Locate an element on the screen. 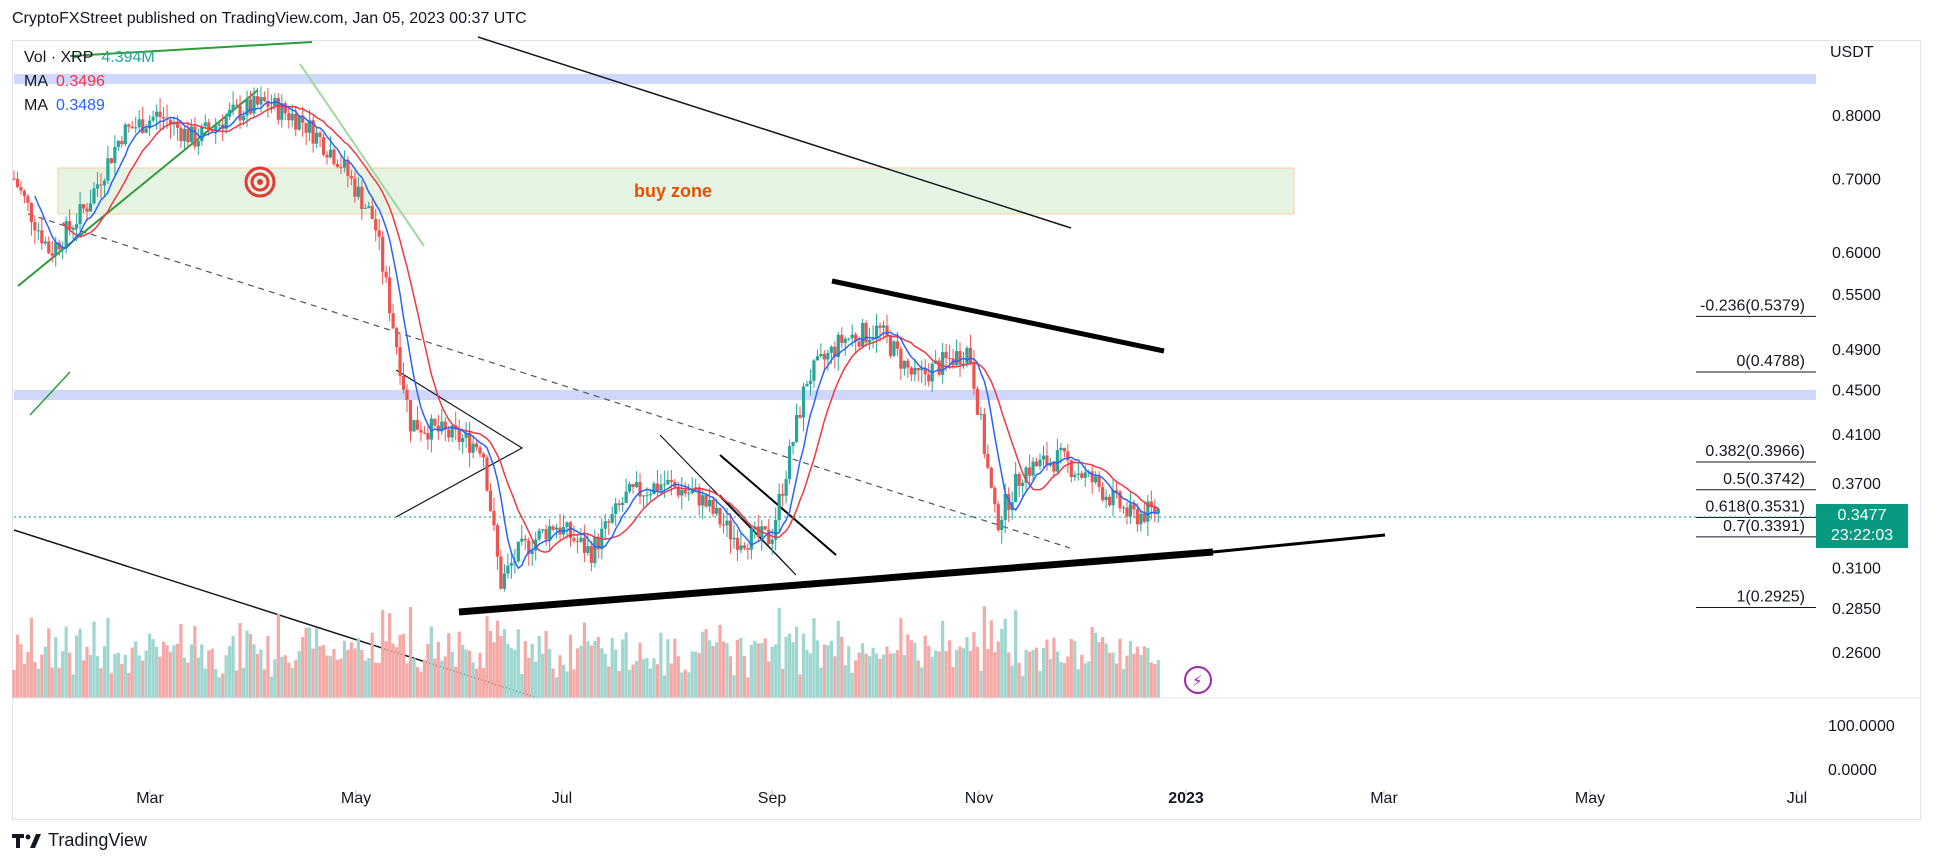 The width and height of the screenshot is (1933, 863). fib-label: 0.382(0.3966) is located at coordinates (1755, 451).